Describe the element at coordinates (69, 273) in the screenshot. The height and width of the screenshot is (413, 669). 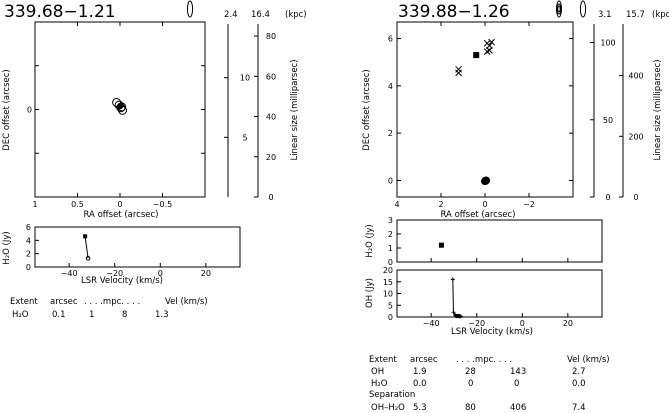
I see `left-spec-x-label-0: −40` at that location.